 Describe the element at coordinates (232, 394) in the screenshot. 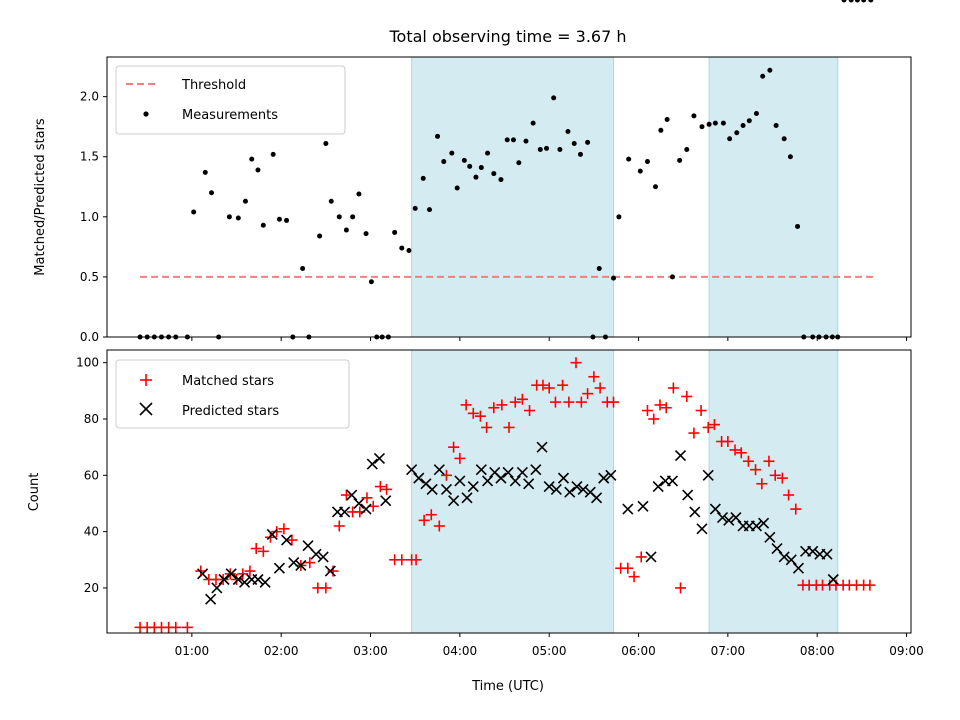

I see `bottom-legend-box` at that location.